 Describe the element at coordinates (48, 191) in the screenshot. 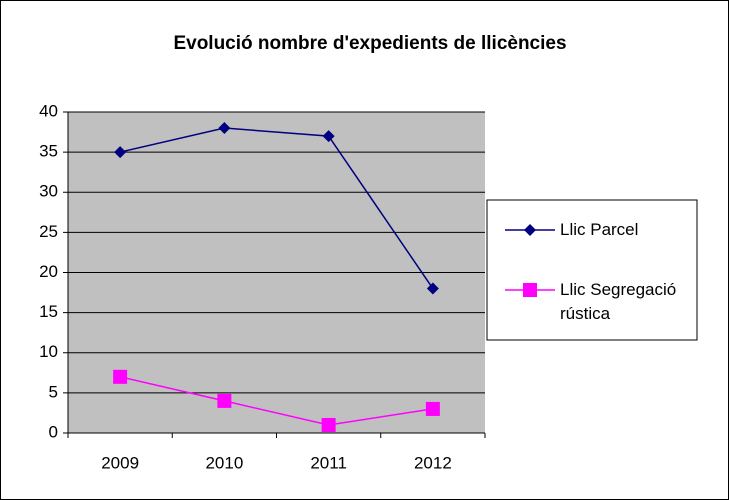

I see `y-tick-label: 30` at that location.